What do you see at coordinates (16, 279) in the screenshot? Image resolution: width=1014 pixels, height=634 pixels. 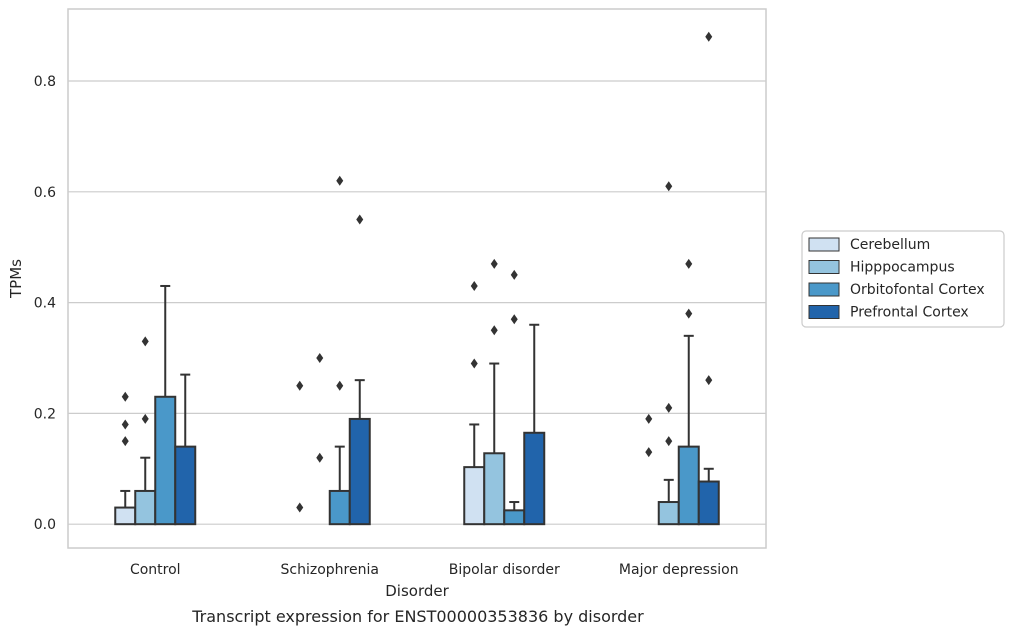 I see `y-axis-title: TPMs` at bounding box center [16, 279].